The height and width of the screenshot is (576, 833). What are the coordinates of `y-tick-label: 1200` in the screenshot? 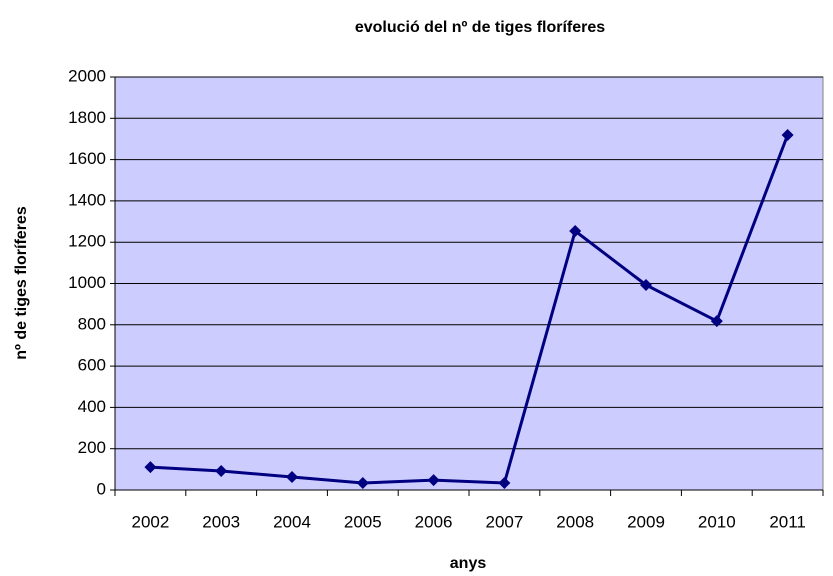 It's located at (87, 241).